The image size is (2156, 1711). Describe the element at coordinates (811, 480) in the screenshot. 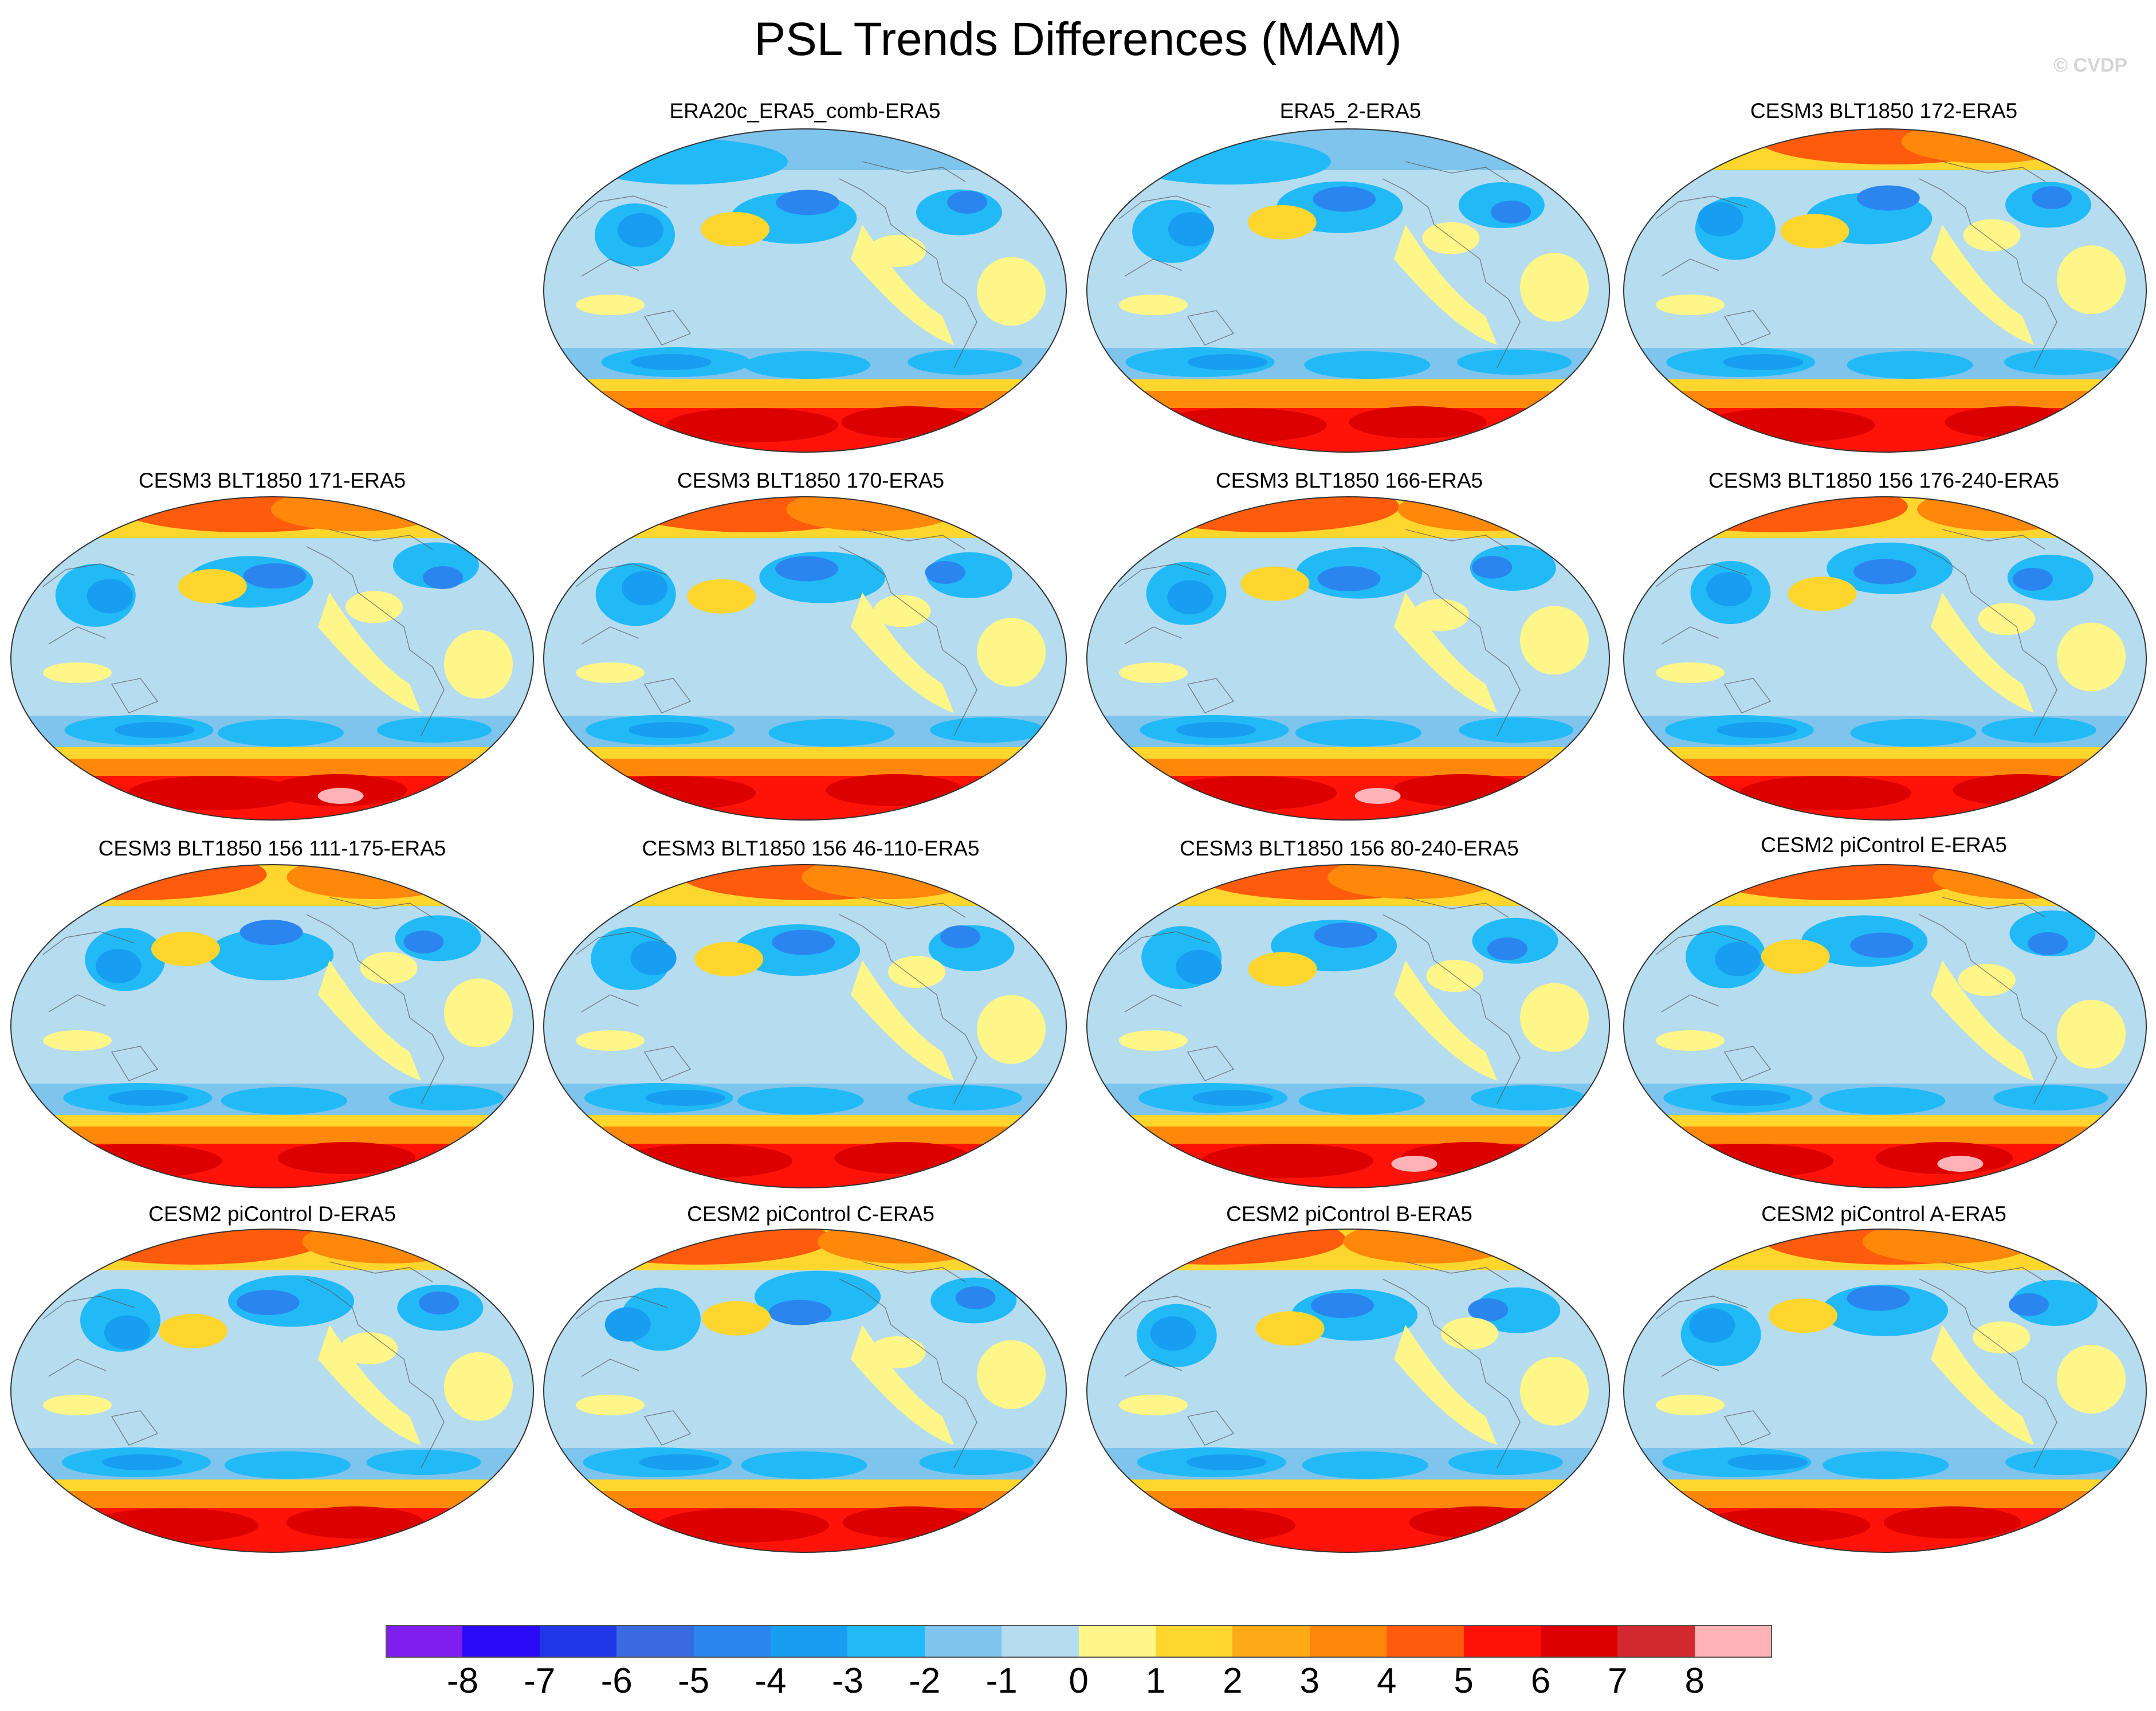

I see `panel-title-5: CESM3 BLT1850 170-ERA5` at that location.